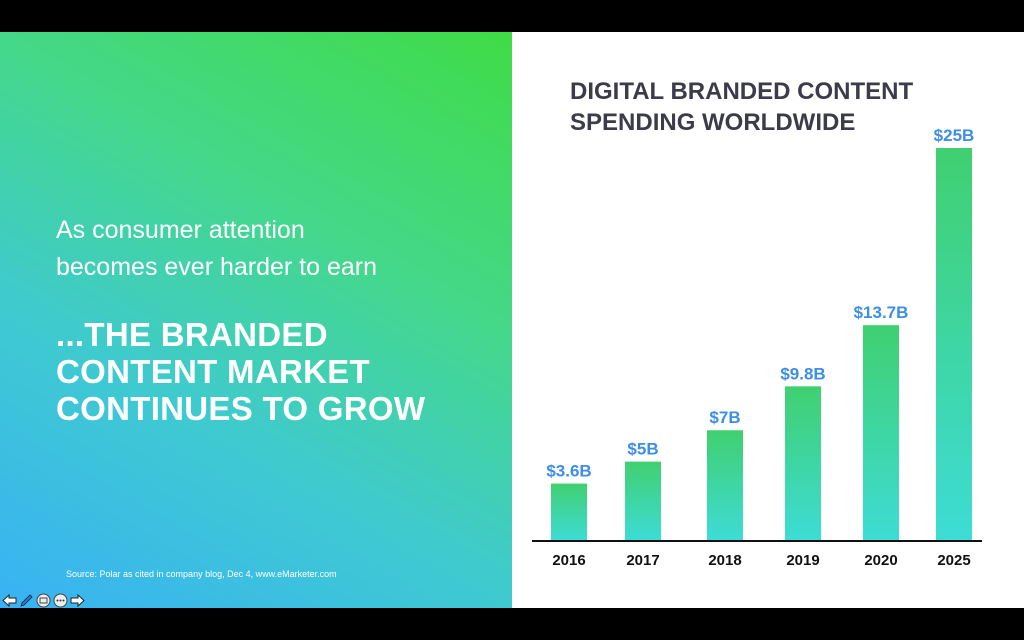 The width and height of the screenshot is (1024, 640). Describe the element at coordinates (880, 560) in the screenshot. I see `x-tick-label-2020: 2020` at that location.